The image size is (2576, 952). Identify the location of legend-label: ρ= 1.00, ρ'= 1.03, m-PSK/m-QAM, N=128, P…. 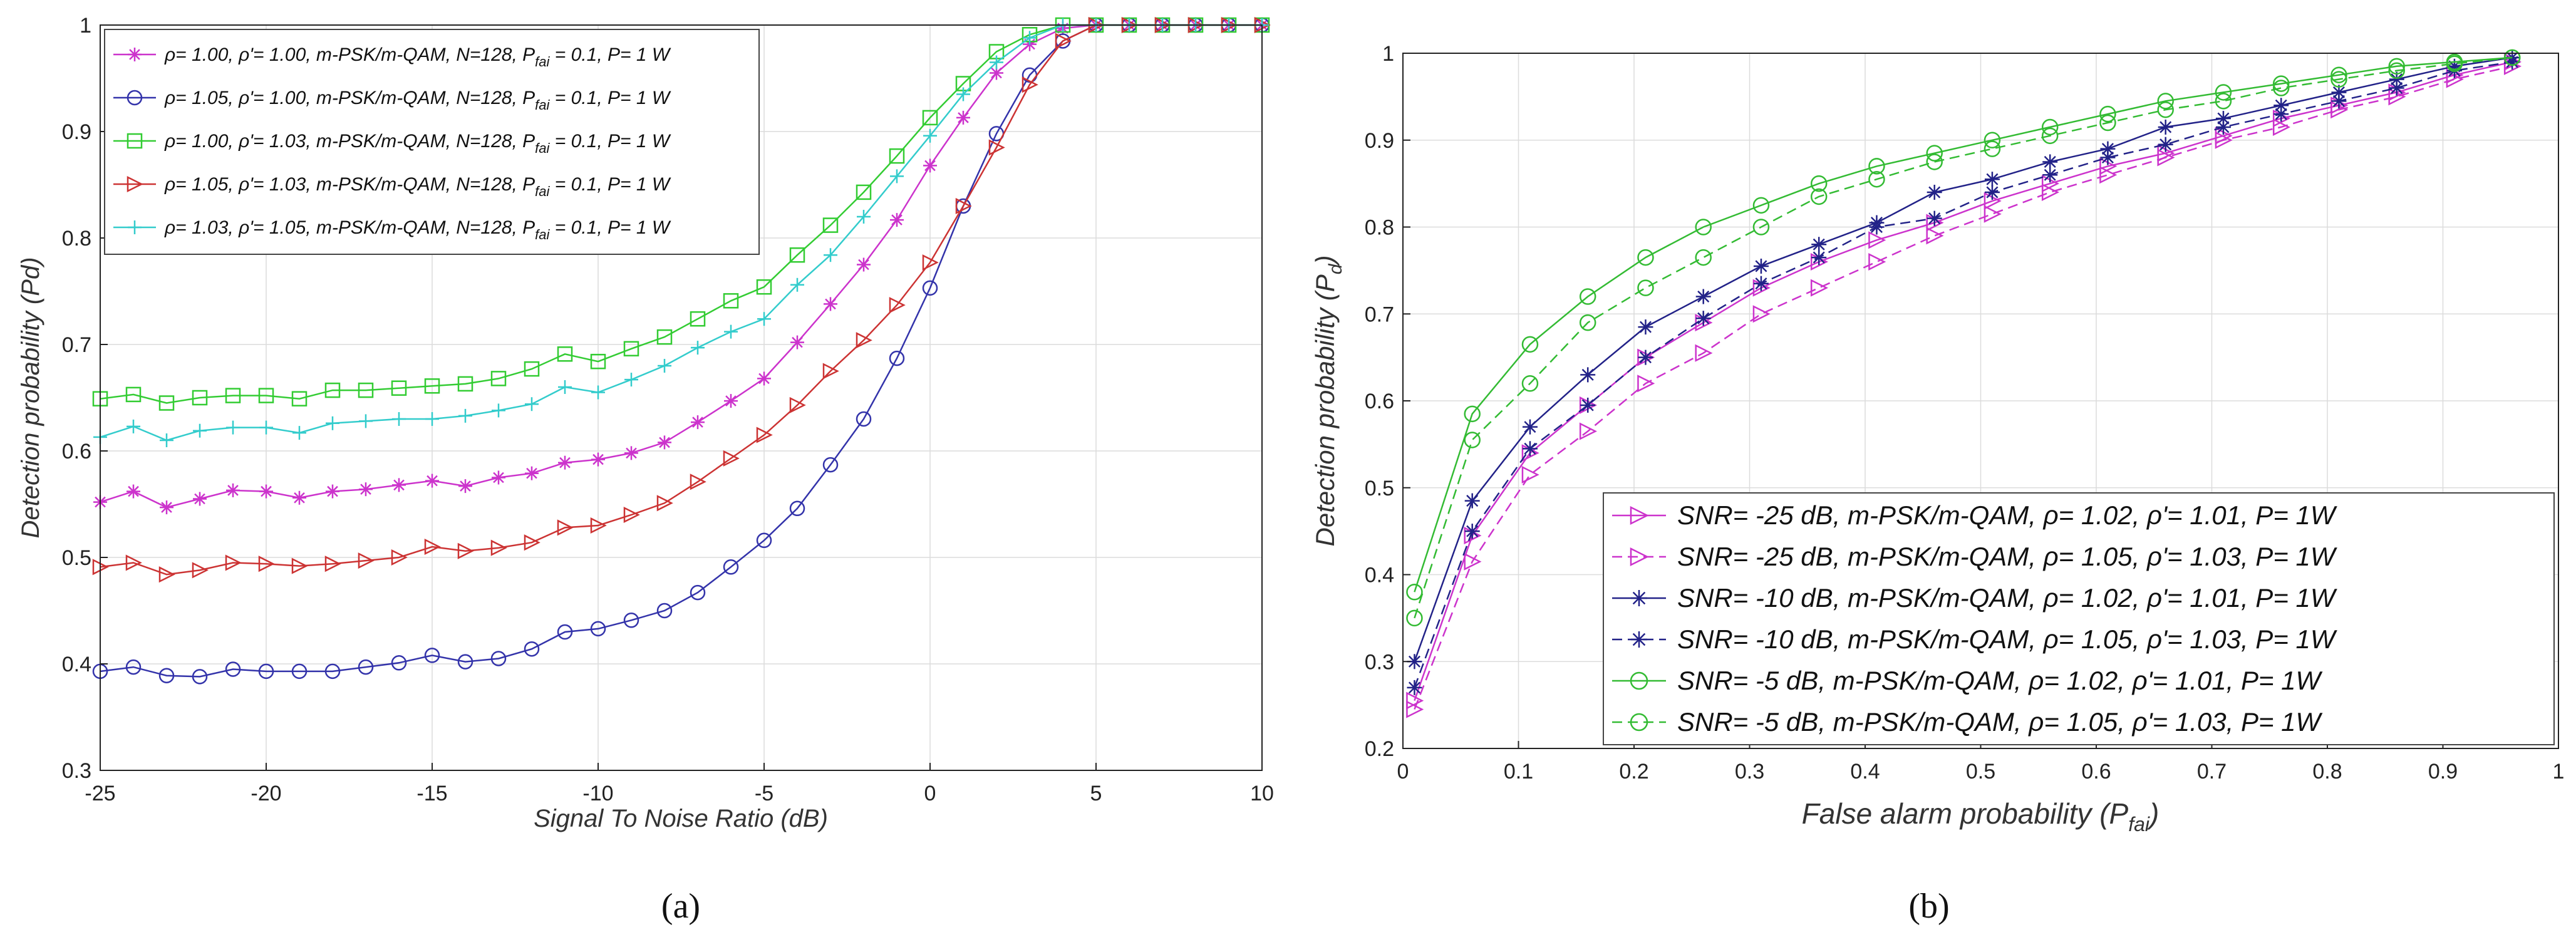
(417, 143).